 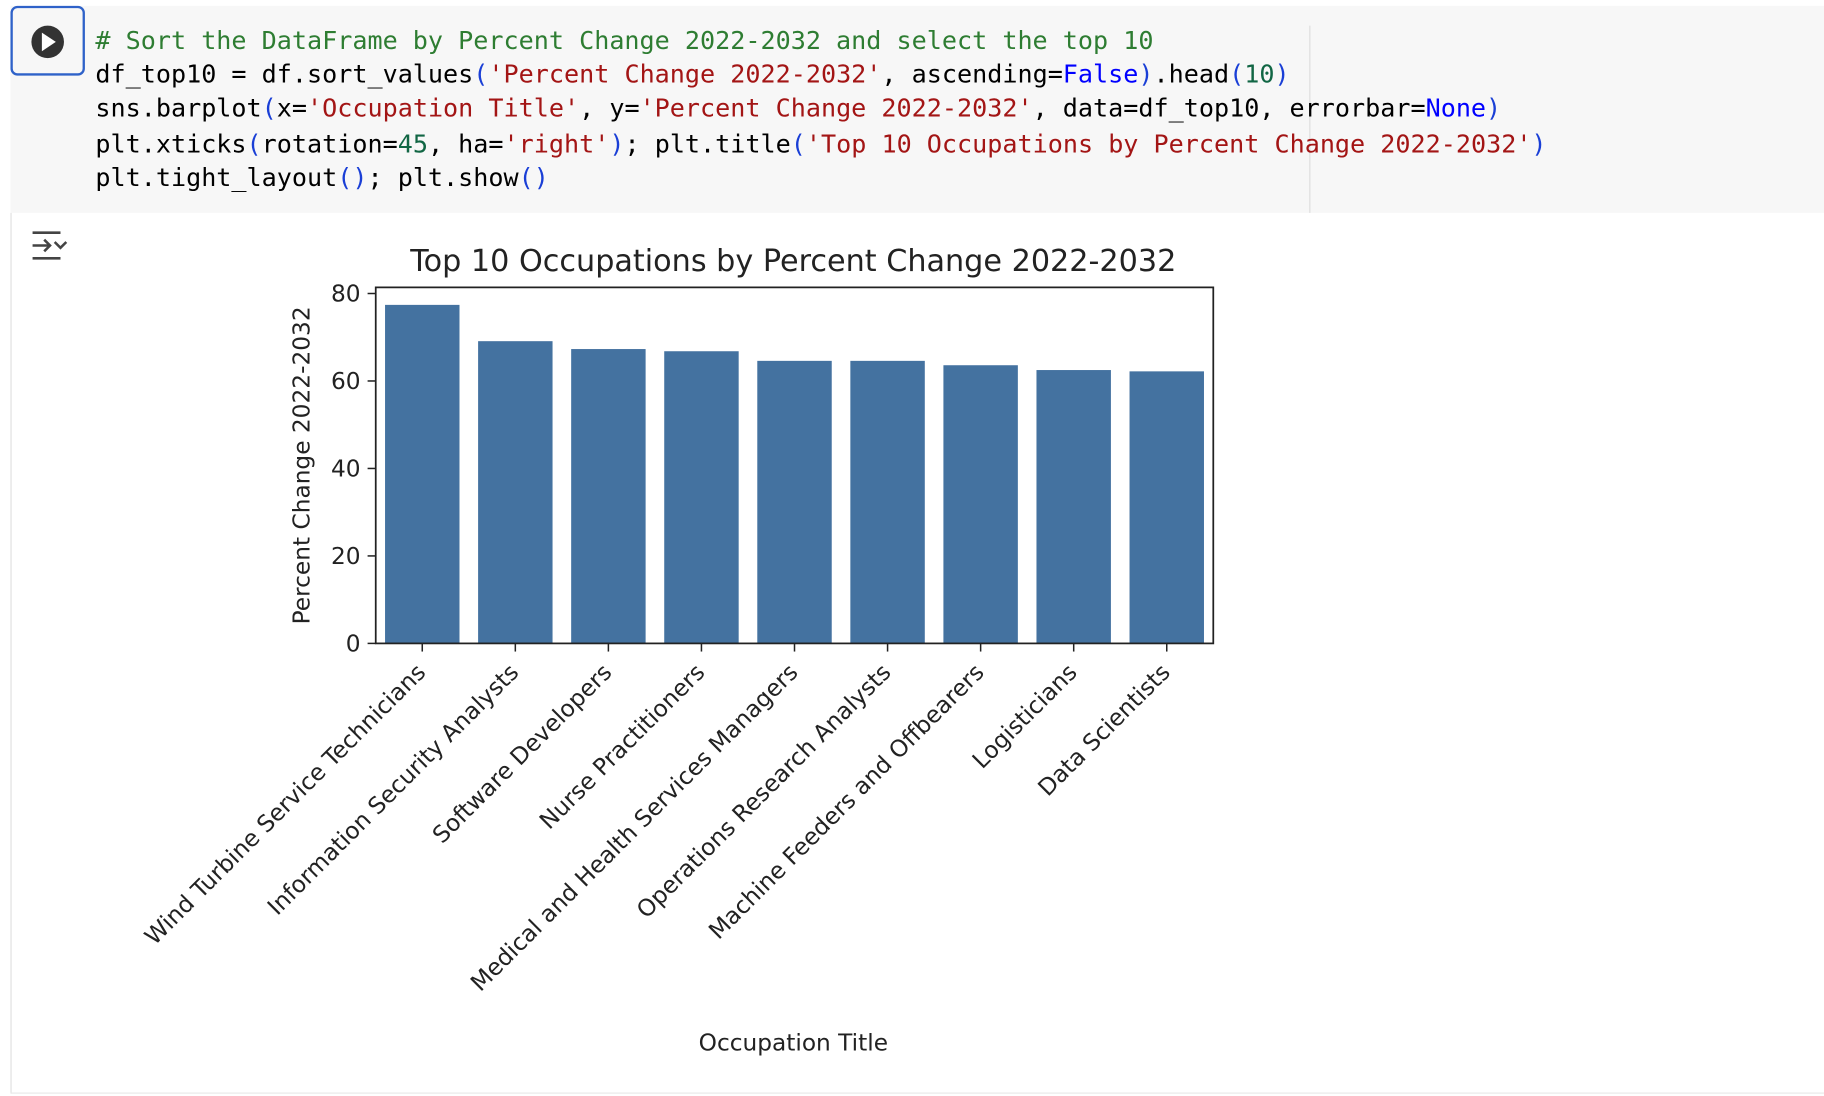 What do you see at coordinates (609, 107) in the screenshot?
I see `code-token: , y=` at bounding box center [609, 107].